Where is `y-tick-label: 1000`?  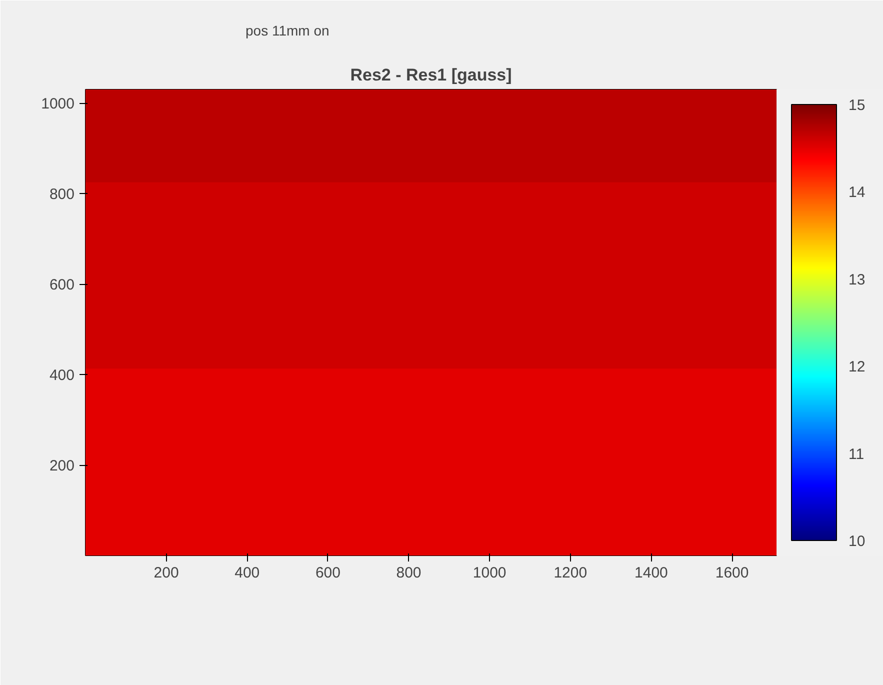
y-tick-label: 1000 is located at coordinates (58, 104).